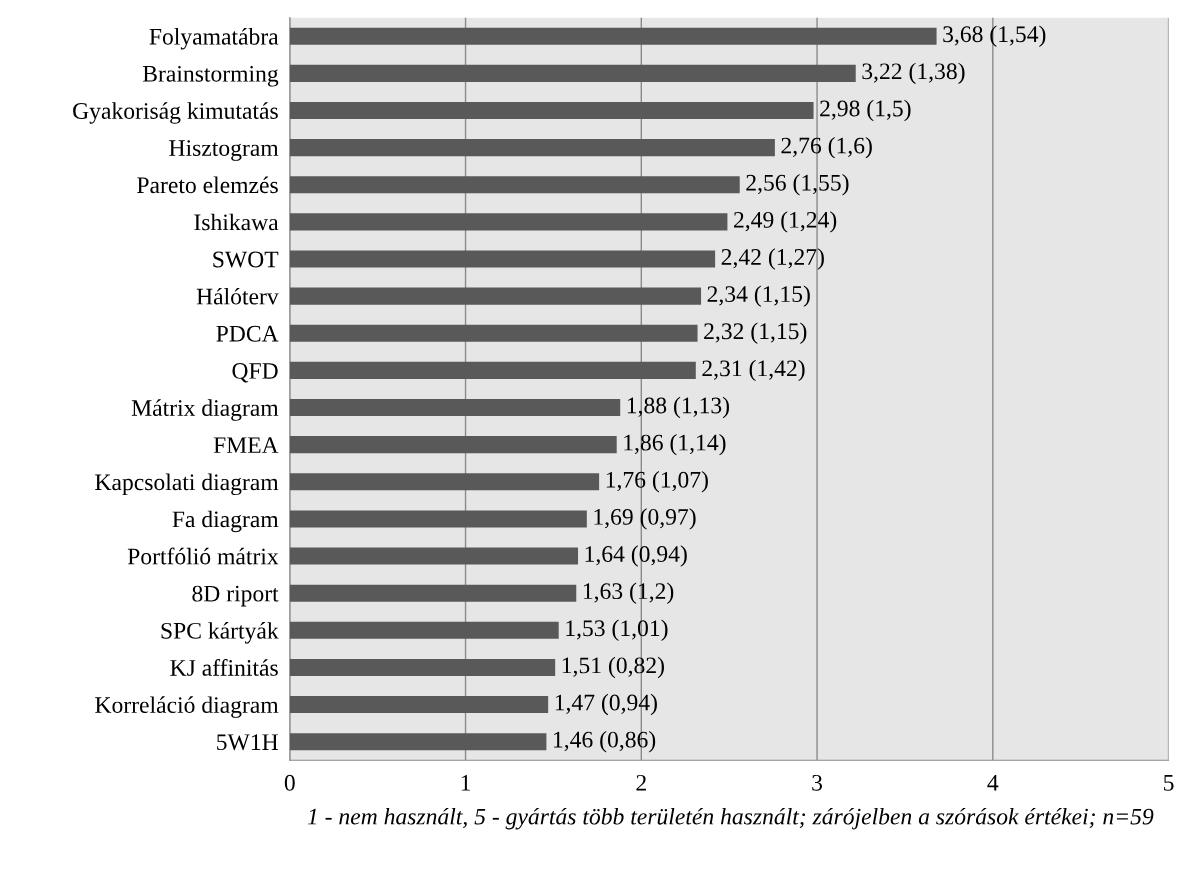 This screenshot has width=1178, height=883. Describe the element at coordinates (289, 782) in the screenshot. I see `x-tick-label: 0` at that location.